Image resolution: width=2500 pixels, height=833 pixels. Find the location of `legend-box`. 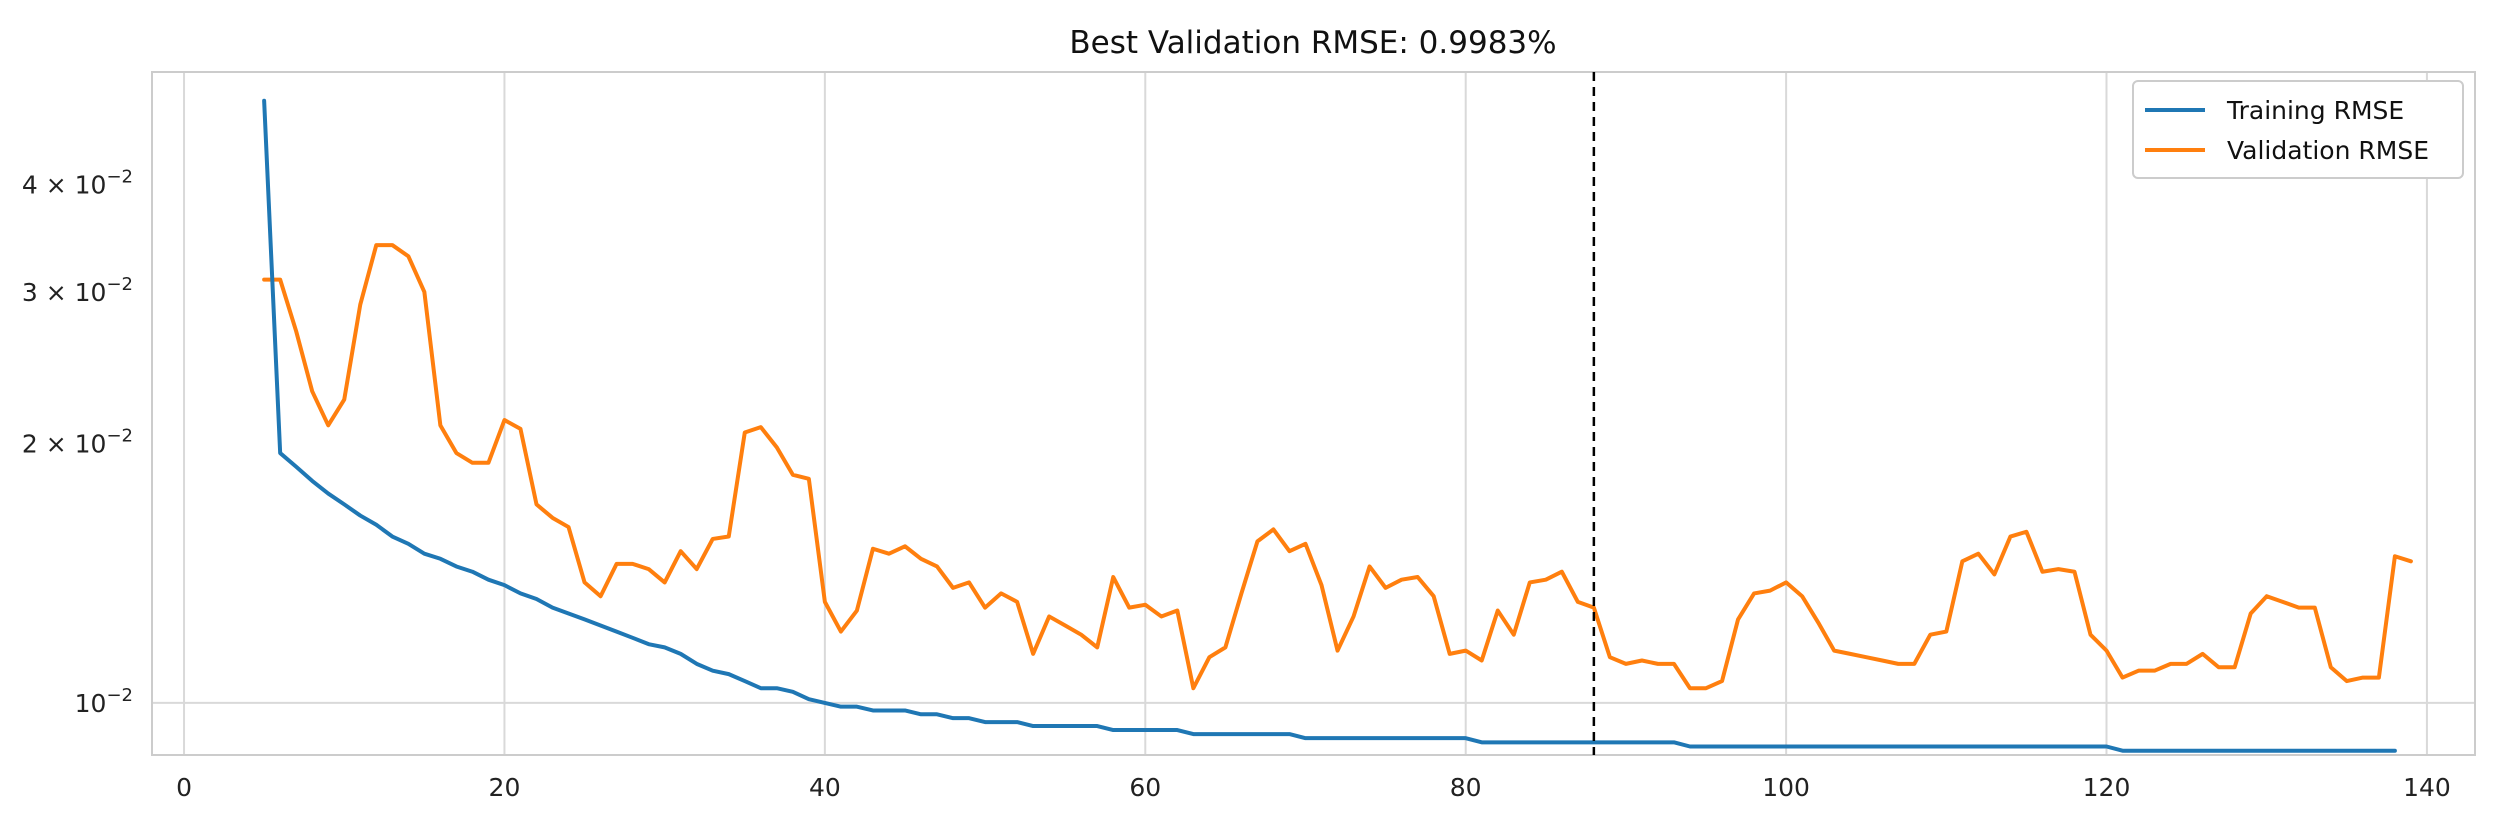

legend-box is located at coordinates (2298, 129).